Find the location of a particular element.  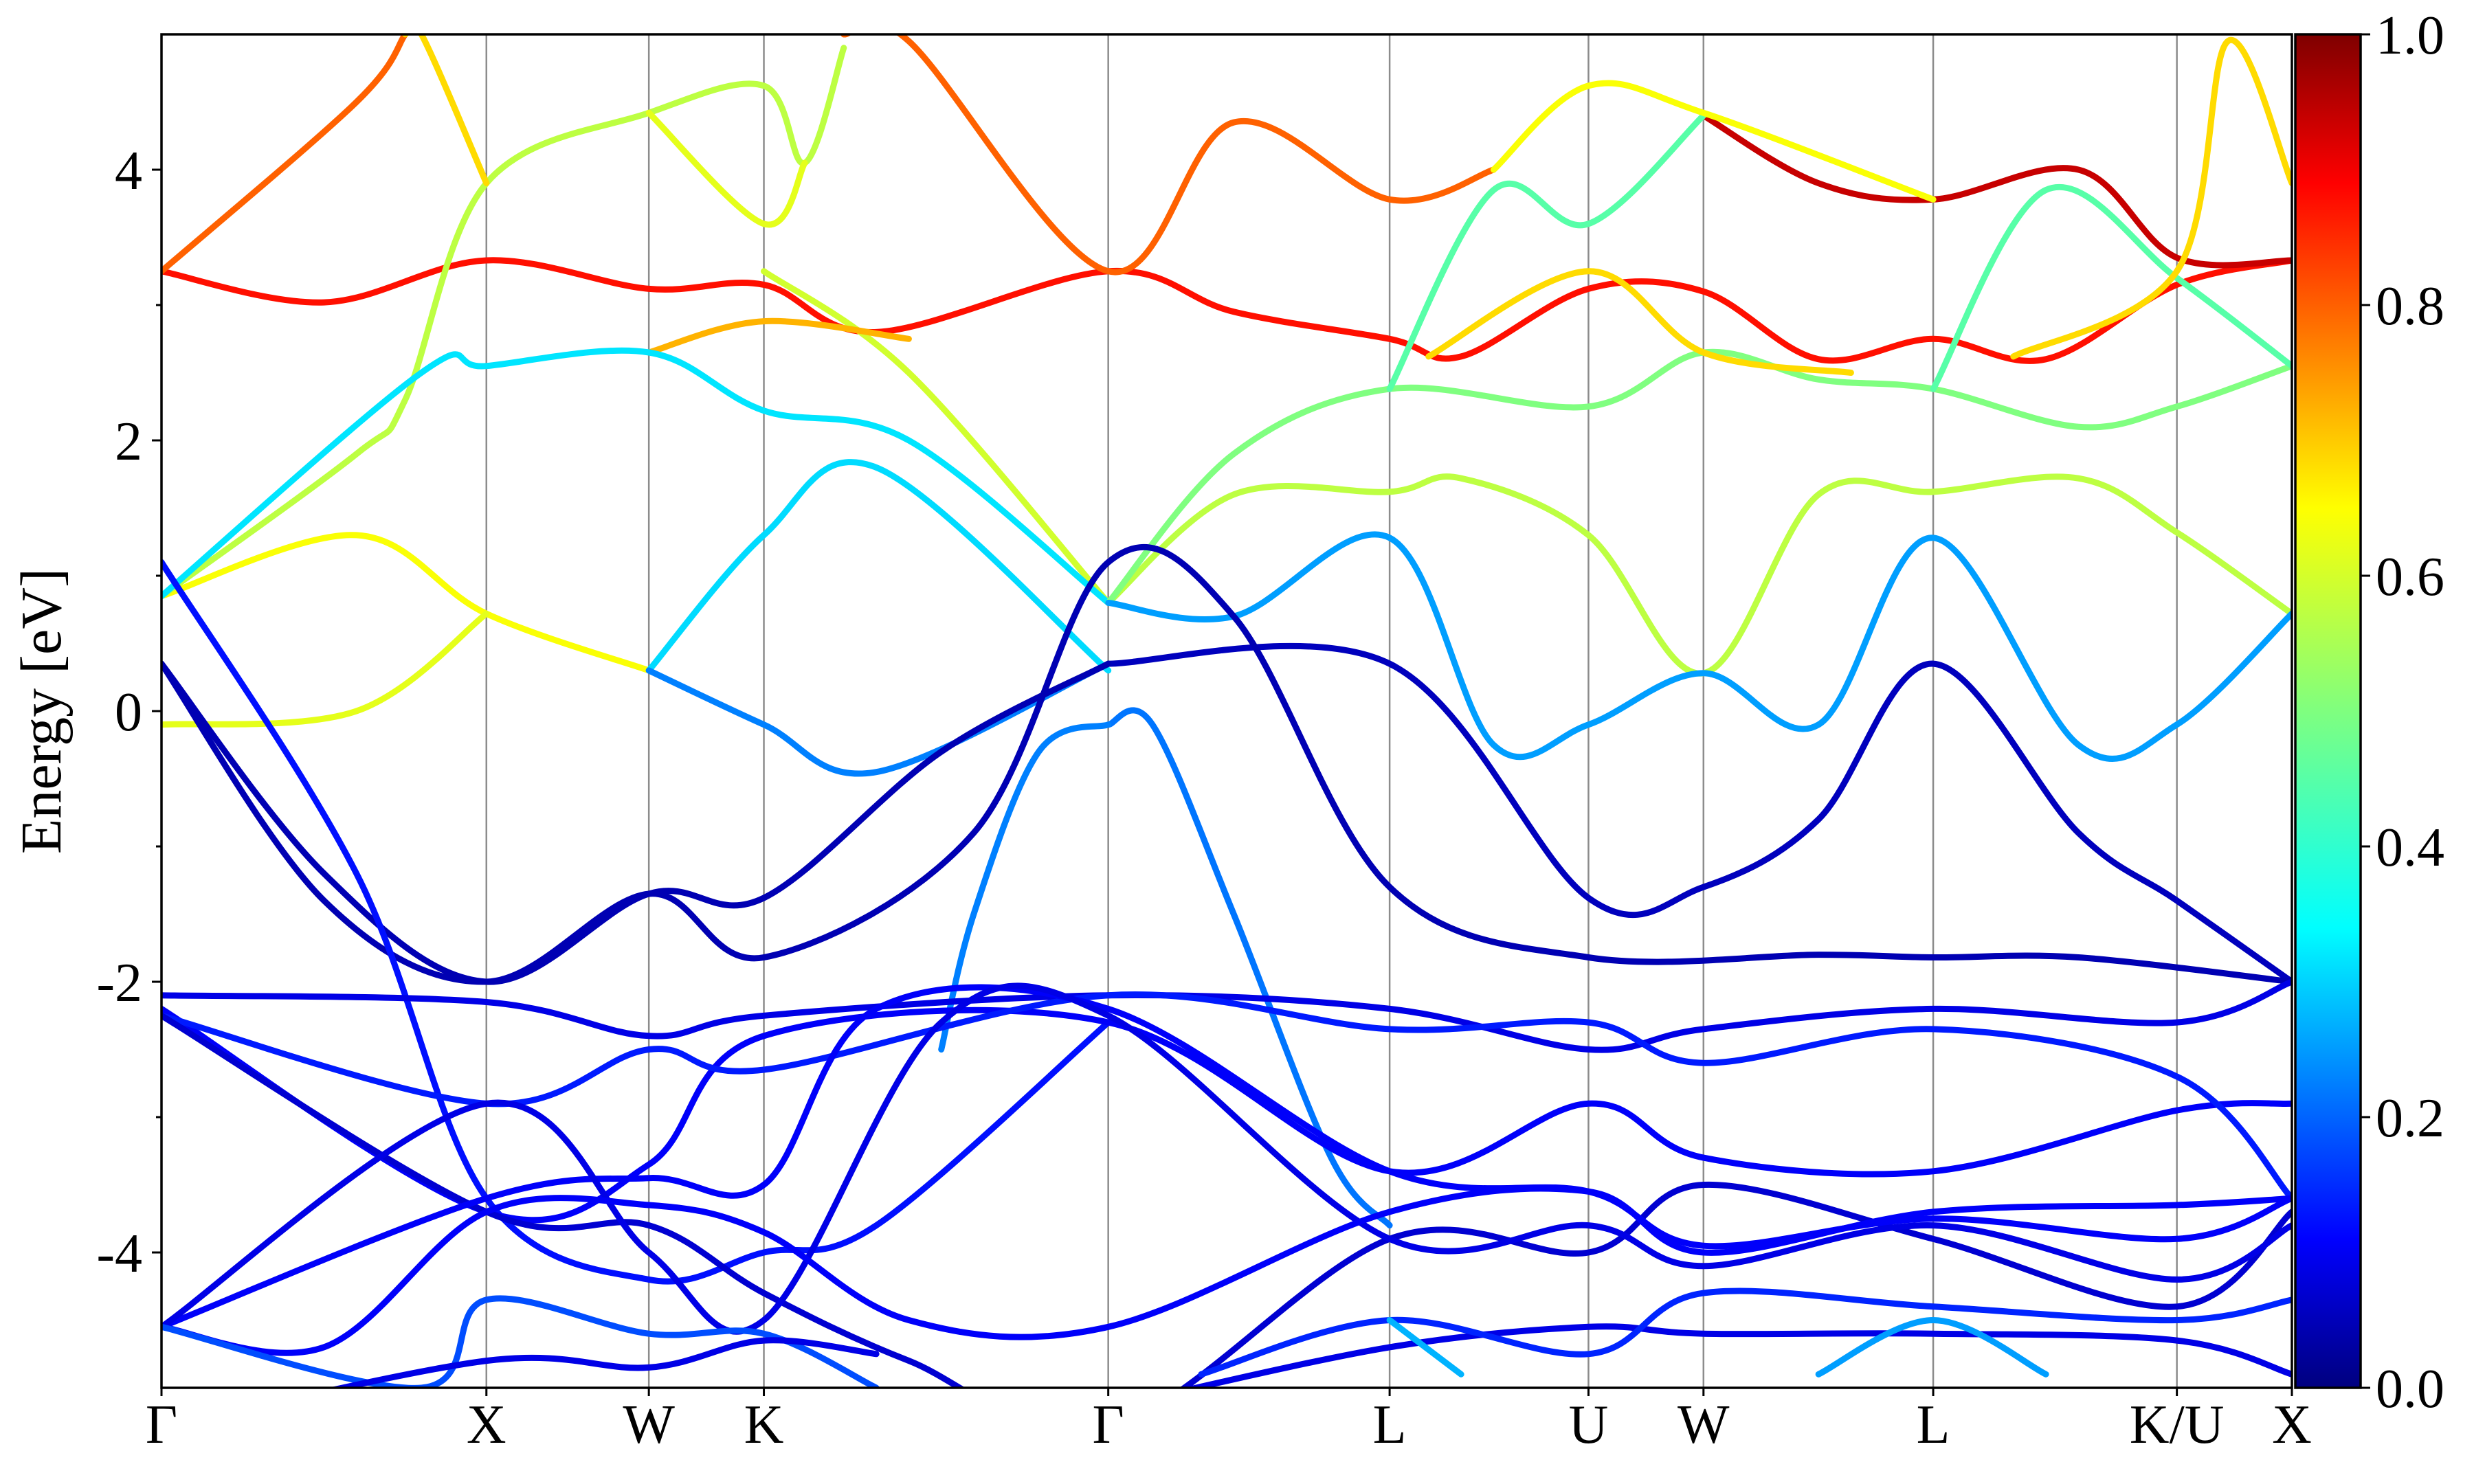

x-tick-label: K/U is located at coordinates (2177, 1425).